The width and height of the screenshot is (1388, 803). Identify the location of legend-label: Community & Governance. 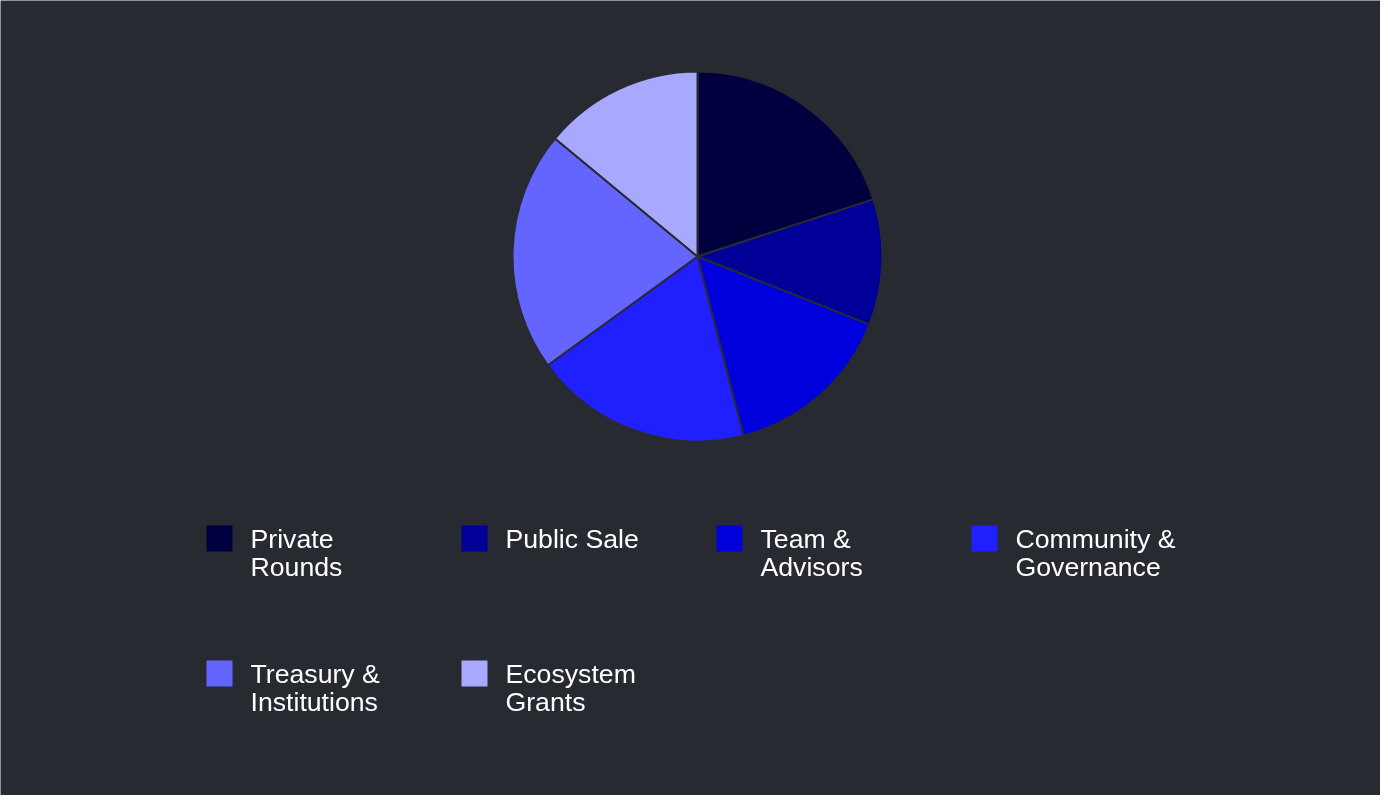
(1095, 552).